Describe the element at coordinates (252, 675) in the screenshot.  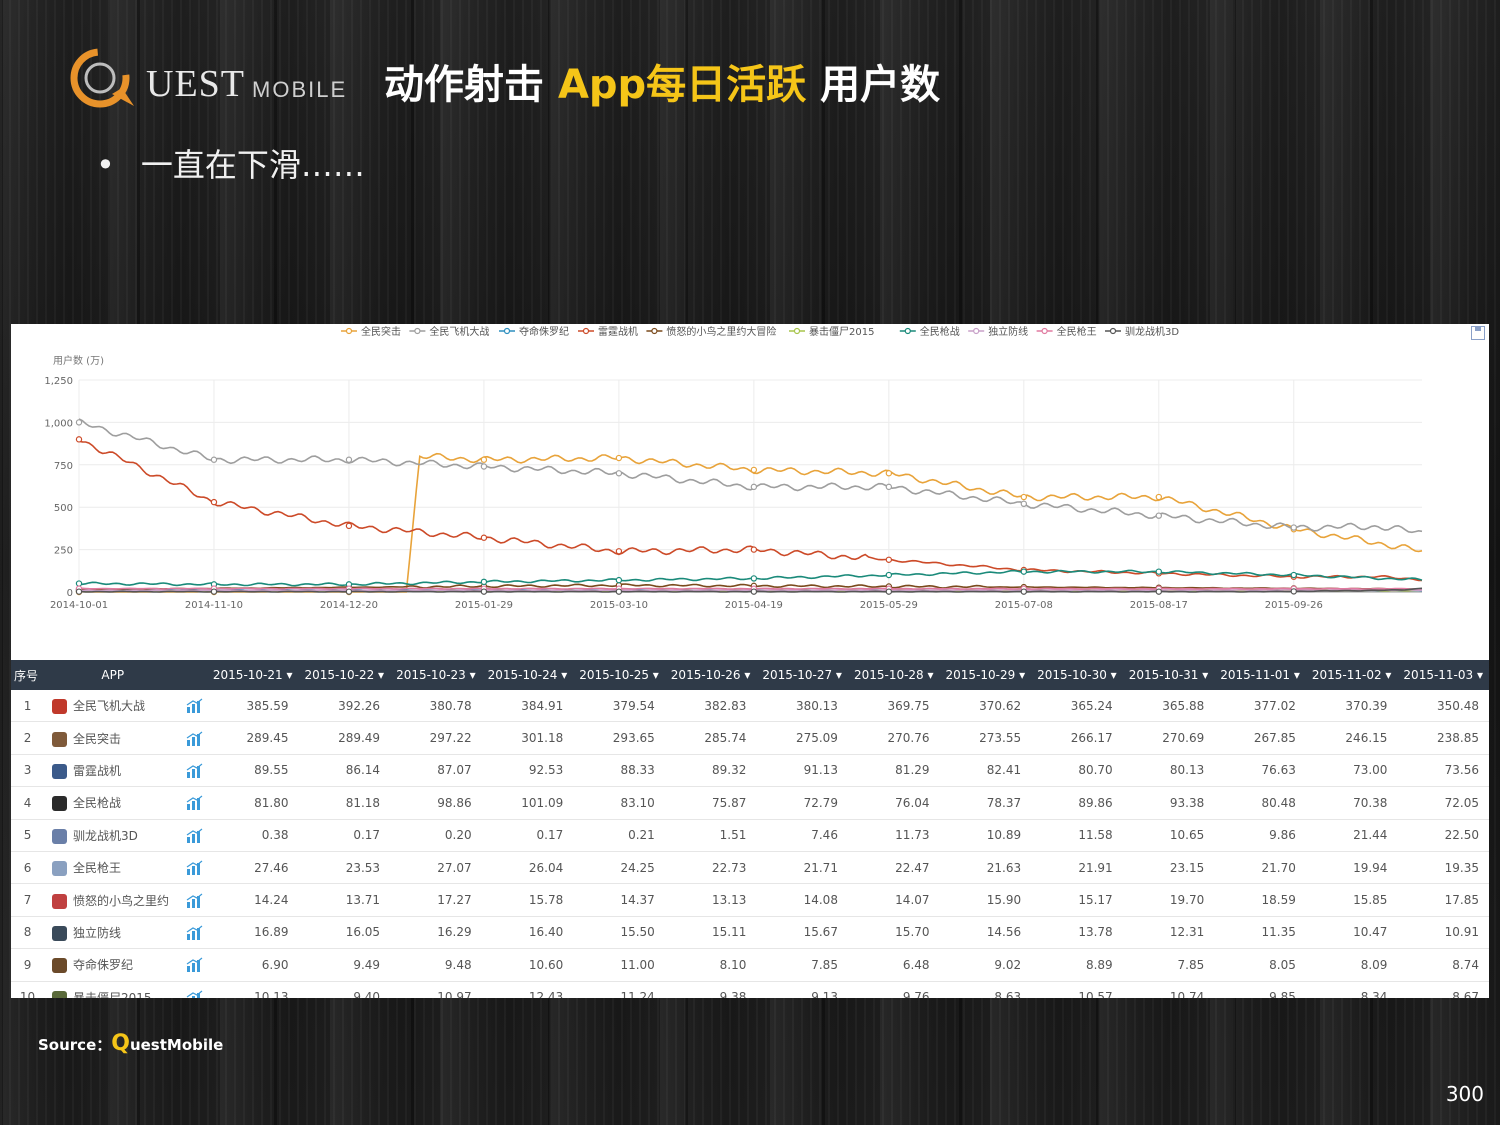
I see `header-date: 2015-10-21 ▾` at that location.